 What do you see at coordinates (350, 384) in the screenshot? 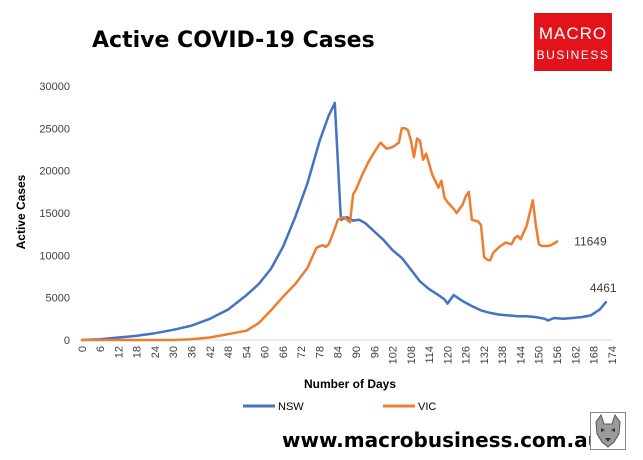
I see `x-axis-label: Number of Days` at bounding box center [350, 384].